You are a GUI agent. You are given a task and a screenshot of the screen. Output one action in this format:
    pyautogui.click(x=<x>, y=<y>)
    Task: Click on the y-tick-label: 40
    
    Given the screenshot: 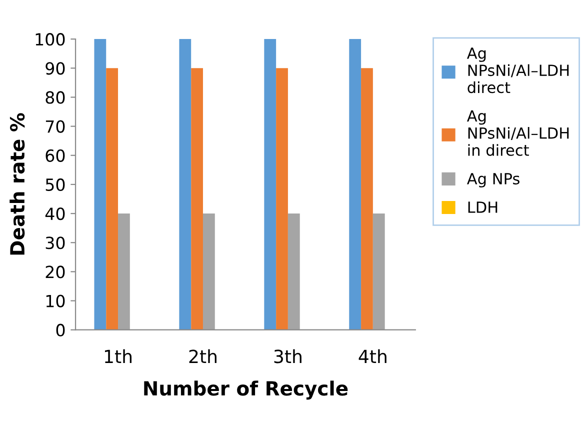 What is the action you would take?
    pyautogui.click(x=55, y=213)
    